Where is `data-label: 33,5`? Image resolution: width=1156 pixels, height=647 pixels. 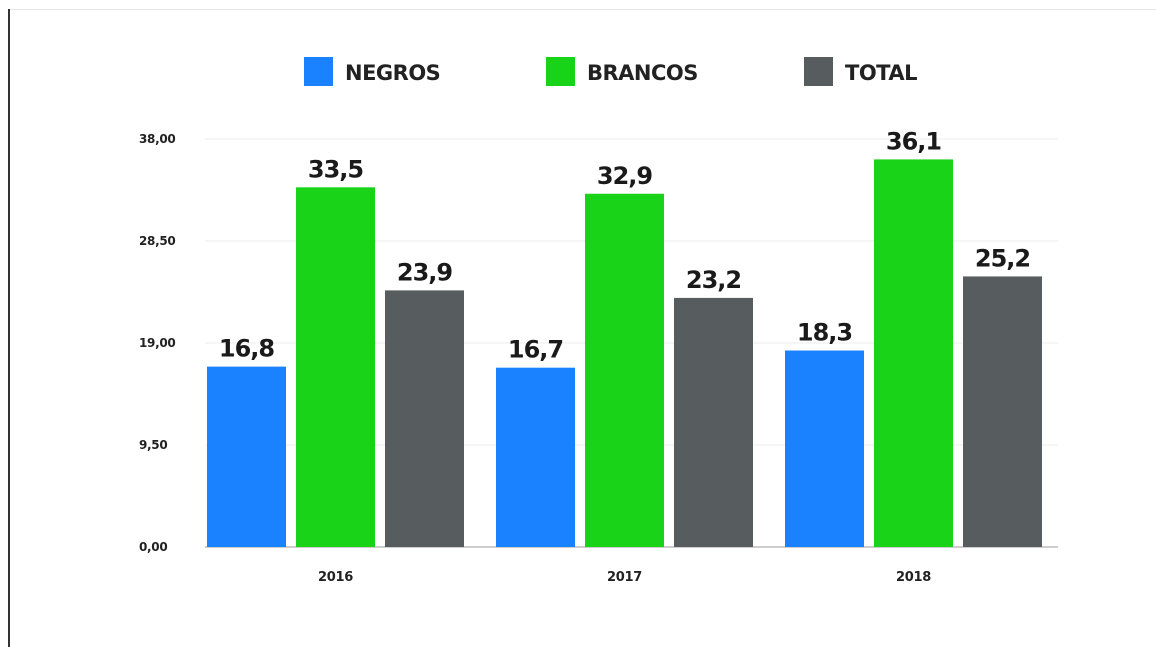 data-label: 33,5 is located at coordinates (336, 169).